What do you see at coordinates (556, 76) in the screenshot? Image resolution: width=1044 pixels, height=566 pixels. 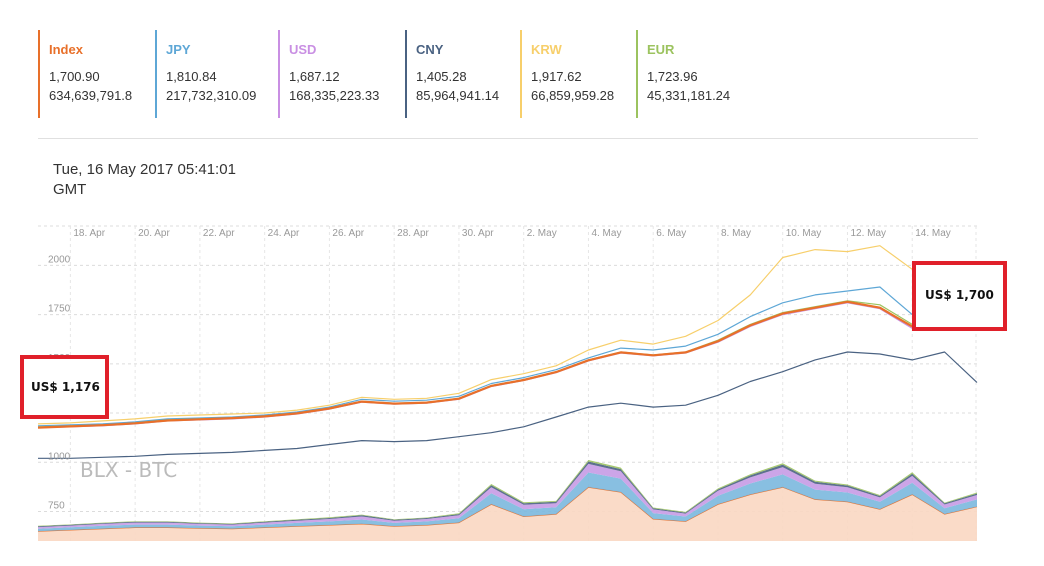 I see `legend-price: 1,917.62` at bounding box center [556, 76].